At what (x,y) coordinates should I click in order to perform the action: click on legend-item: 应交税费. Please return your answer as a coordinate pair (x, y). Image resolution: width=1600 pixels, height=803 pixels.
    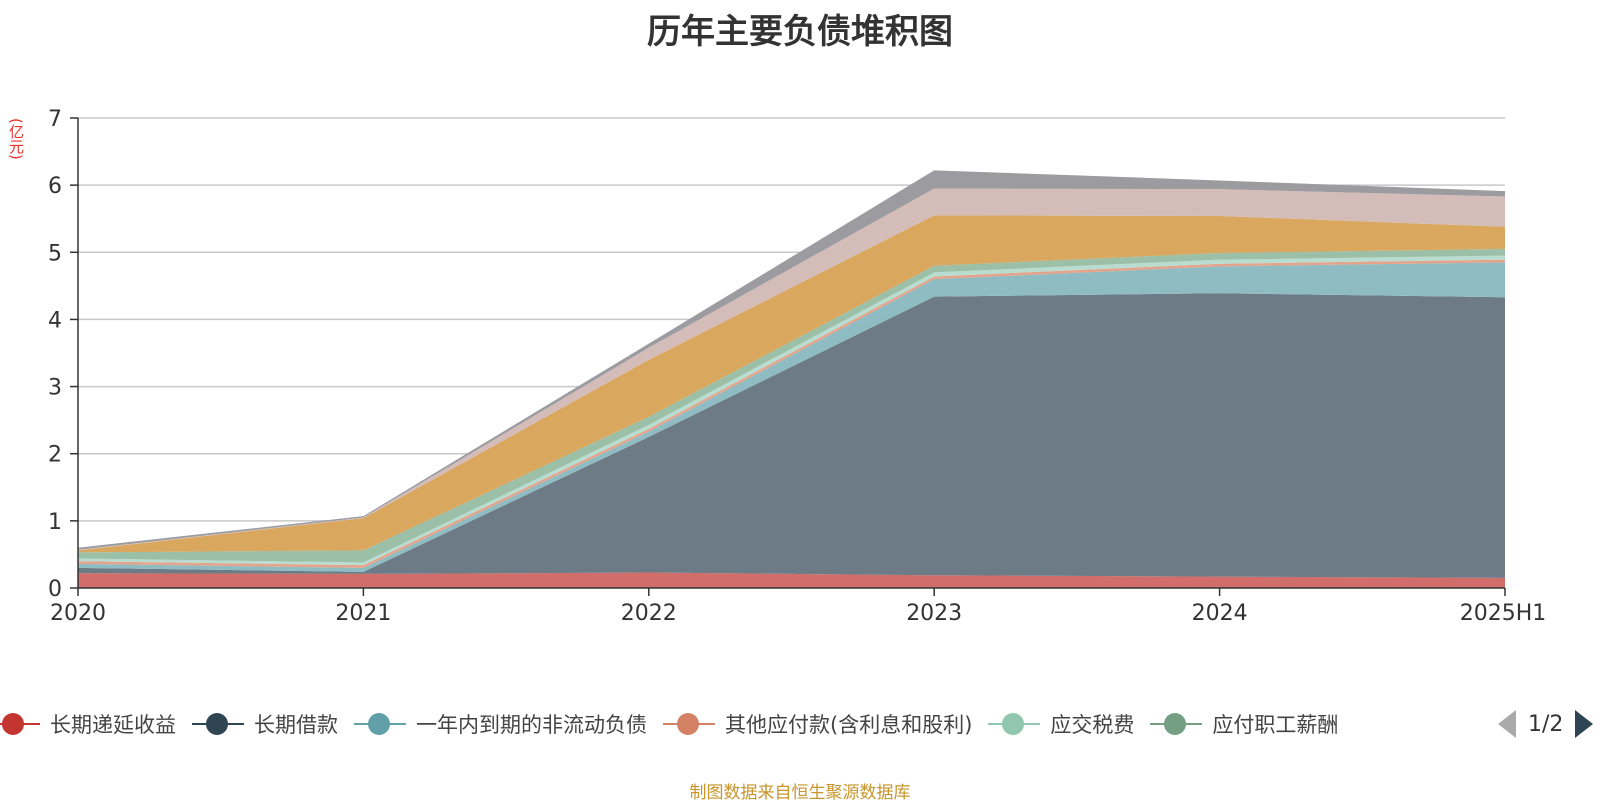
    Looking at the image, I should click on (1061, 724).